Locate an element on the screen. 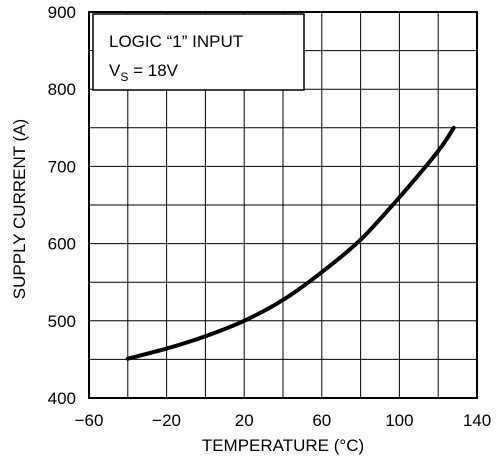 This screenshot has height=458, width=496. x-tick-label: −20 is located at coordinates (166, 420).